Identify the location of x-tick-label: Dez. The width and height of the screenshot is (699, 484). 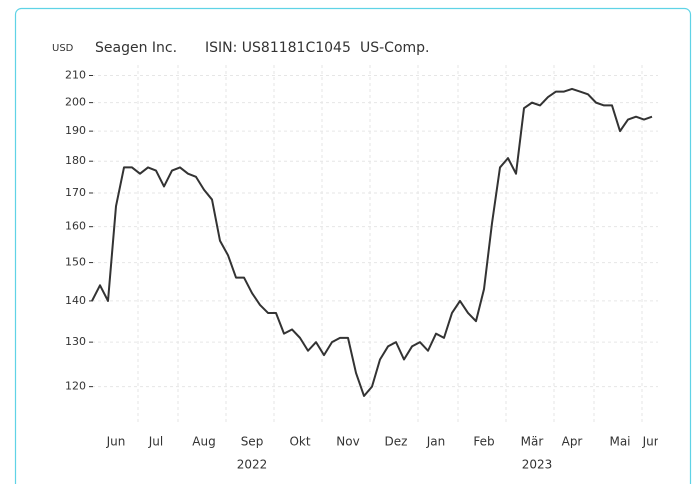
(396, 442).